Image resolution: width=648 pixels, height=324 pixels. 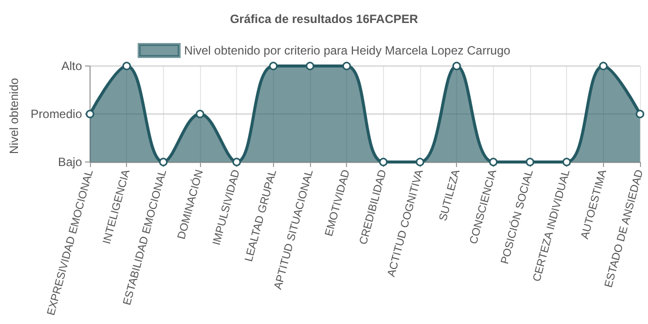 What do you see at coordinates (71, 66) in the screenshot?
I see `text: Alto` at bounding box center [71, 66].